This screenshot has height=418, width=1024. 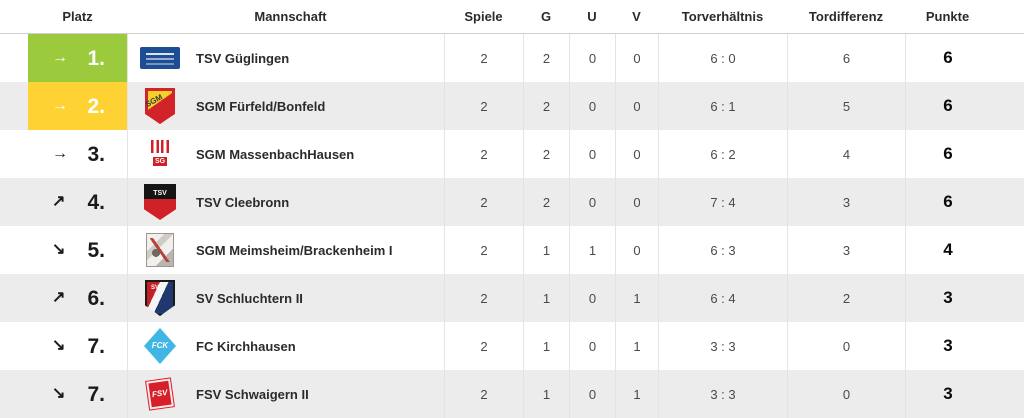 What do you see at coordinates (846, 58) in the screenshot?
I see `tordifferenz-value: 6` at bounding box center [846, 58].